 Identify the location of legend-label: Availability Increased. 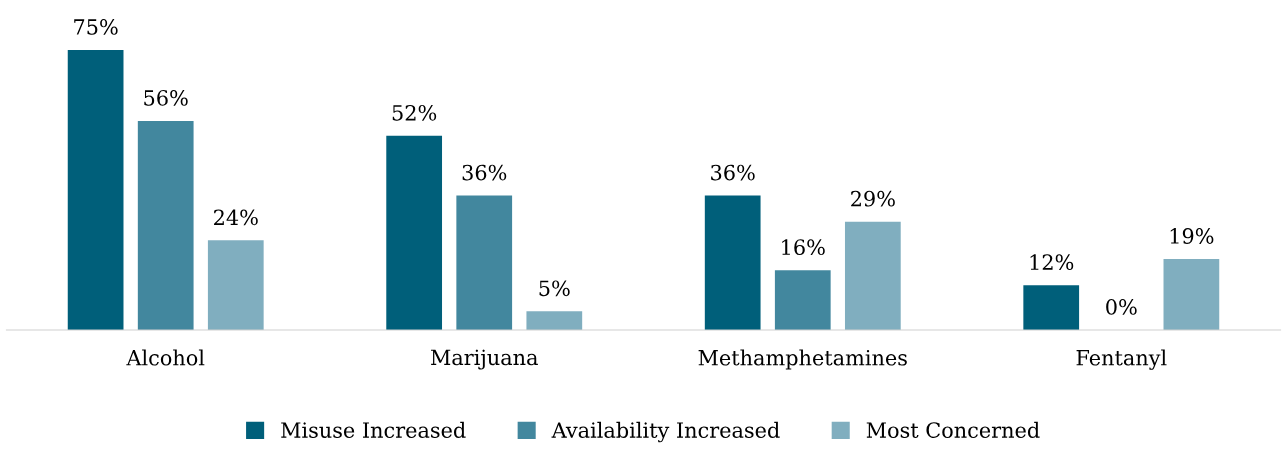
(665, 432).